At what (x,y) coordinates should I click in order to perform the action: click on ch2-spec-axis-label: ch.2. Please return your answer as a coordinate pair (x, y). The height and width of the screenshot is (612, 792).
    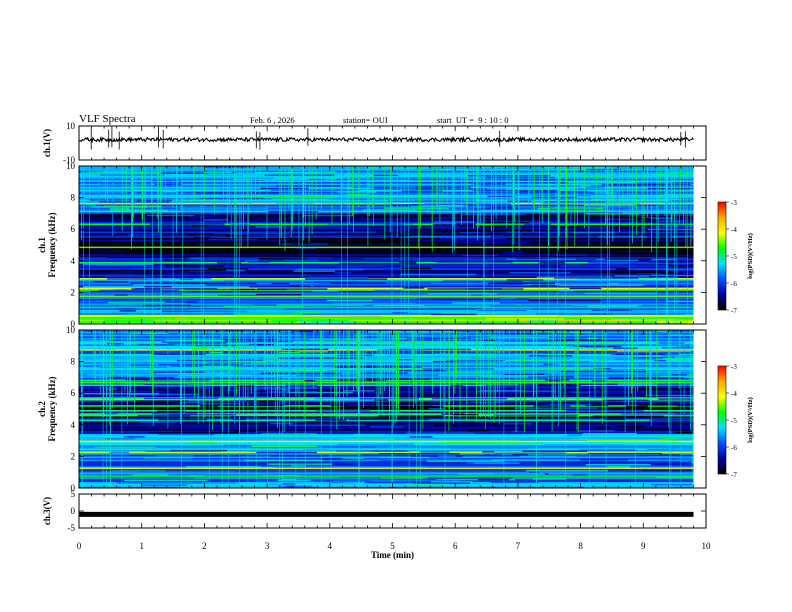
    Looking at the image, I should click on (42, 409).